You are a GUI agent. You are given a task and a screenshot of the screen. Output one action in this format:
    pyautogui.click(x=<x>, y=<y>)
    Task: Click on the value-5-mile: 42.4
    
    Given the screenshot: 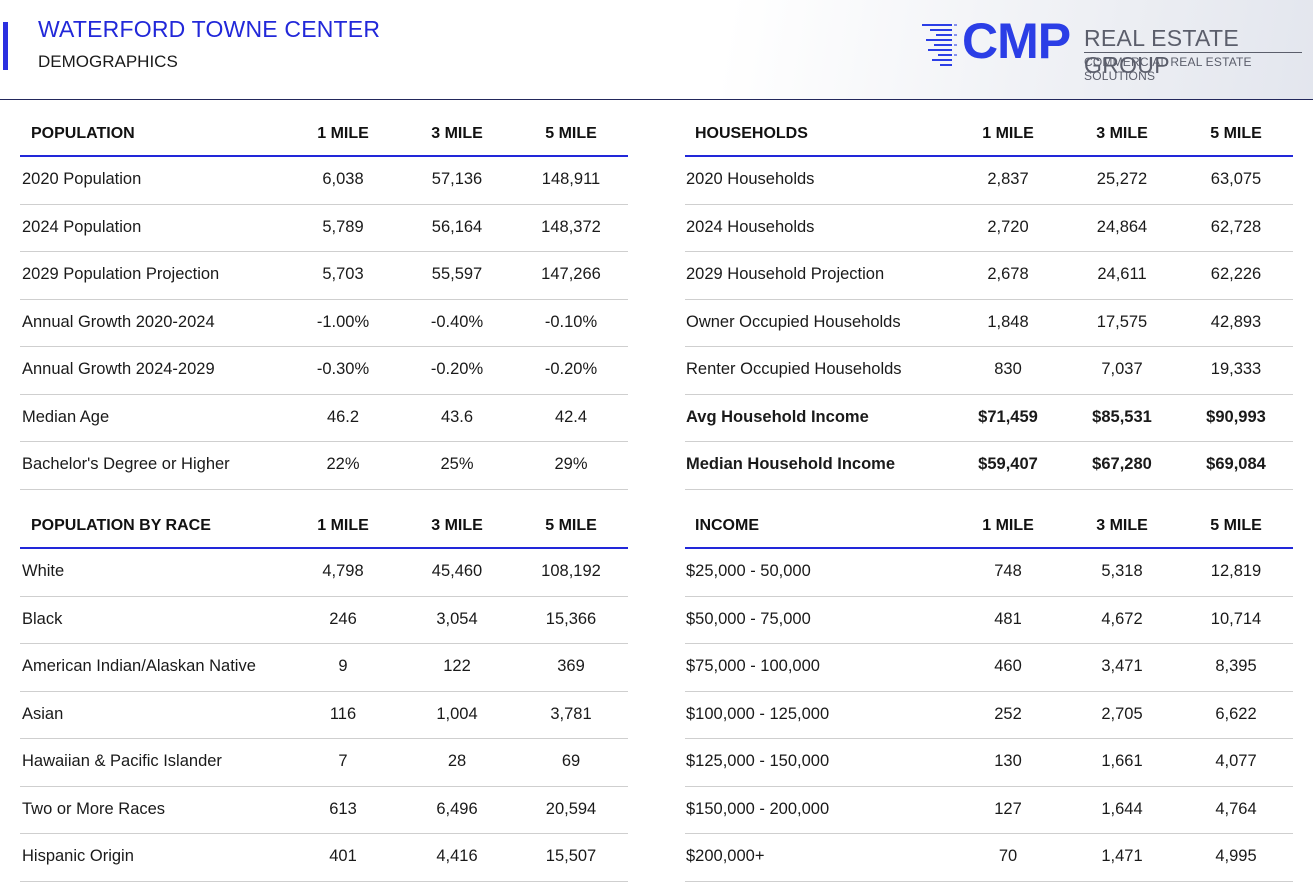 What is the action you would take?
    pyautogui.click(x=571, y=416)
    